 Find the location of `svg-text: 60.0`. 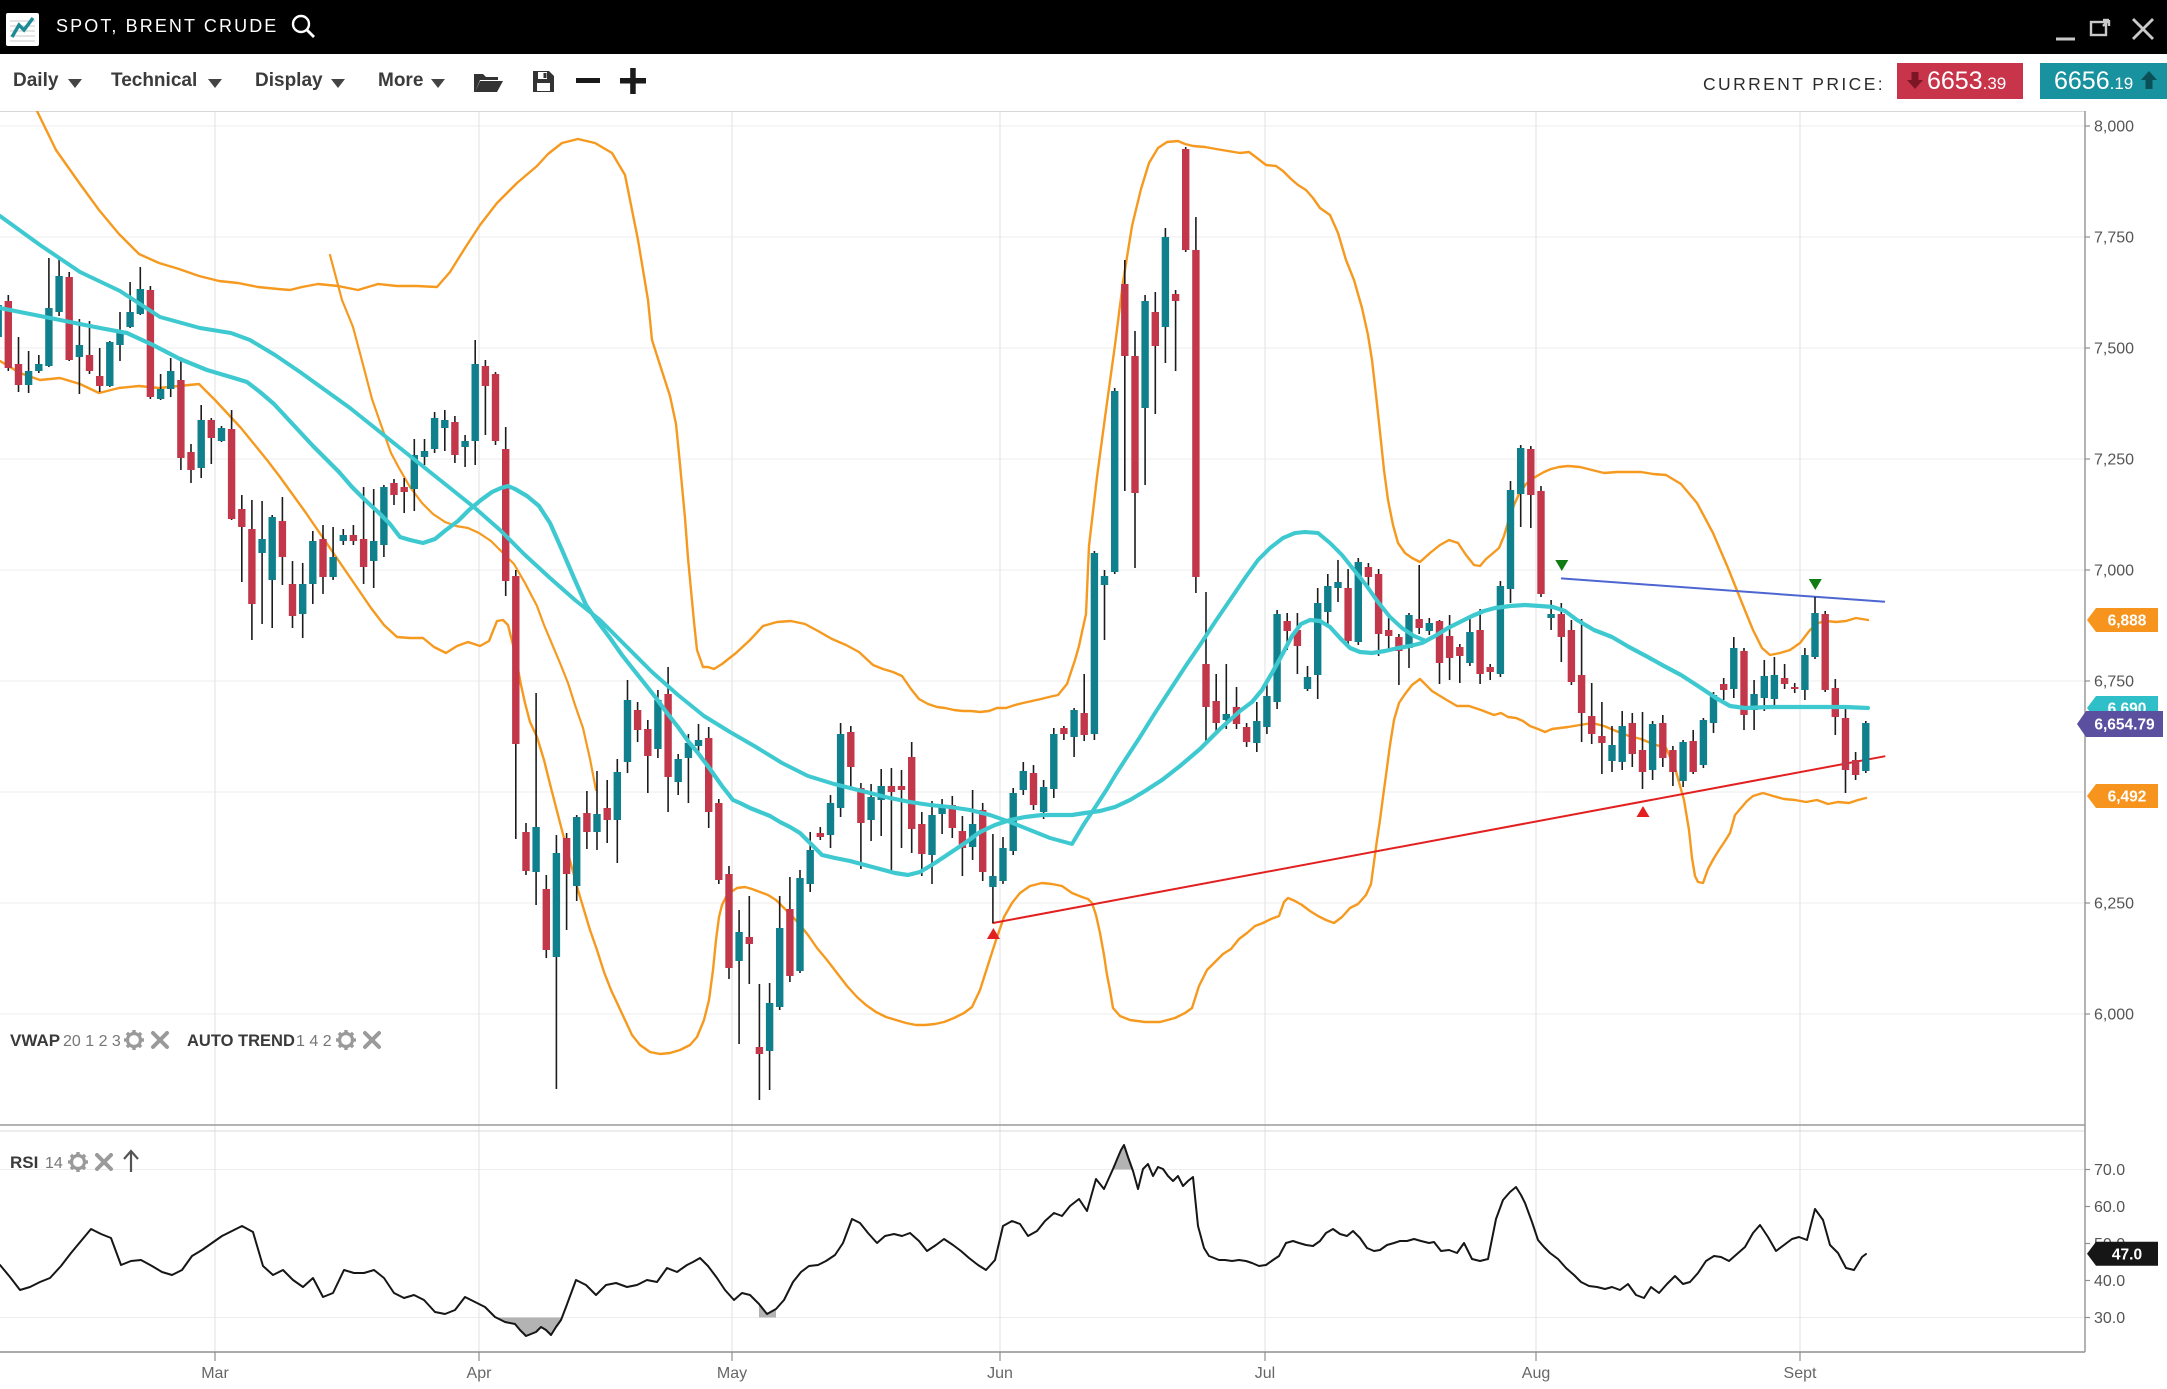

svg-text: 60.0 is located at coordinates (2109, 1207).